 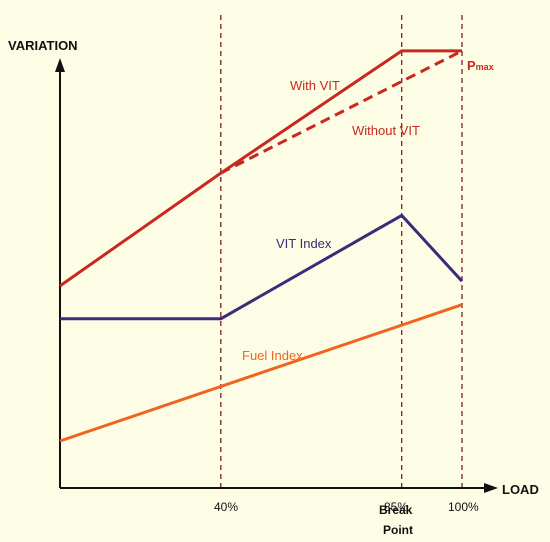 I want to click on series-line-without-vit, so click(x=341, y=112).